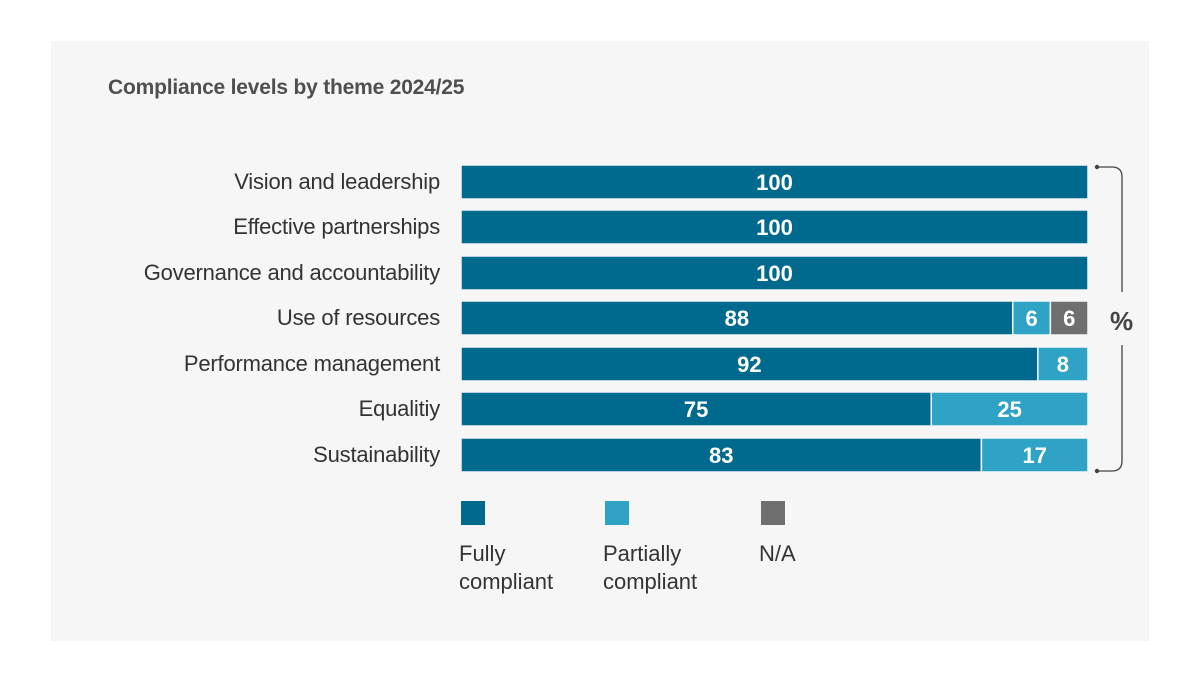 This screenshot has width=1200, height=700. Describe the element at coordinates (1097, 471) in the screenshot. I see `bracket-dot-bottom` at that location.